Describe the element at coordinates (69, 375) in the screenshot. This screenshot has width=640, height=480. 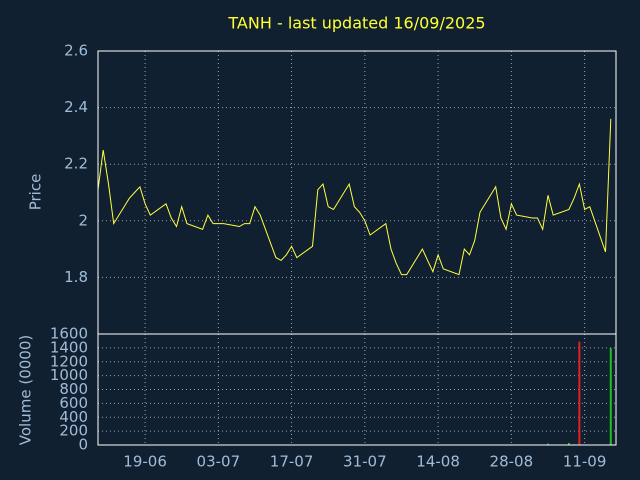
I see `y-tick-label: 1000` at that location.